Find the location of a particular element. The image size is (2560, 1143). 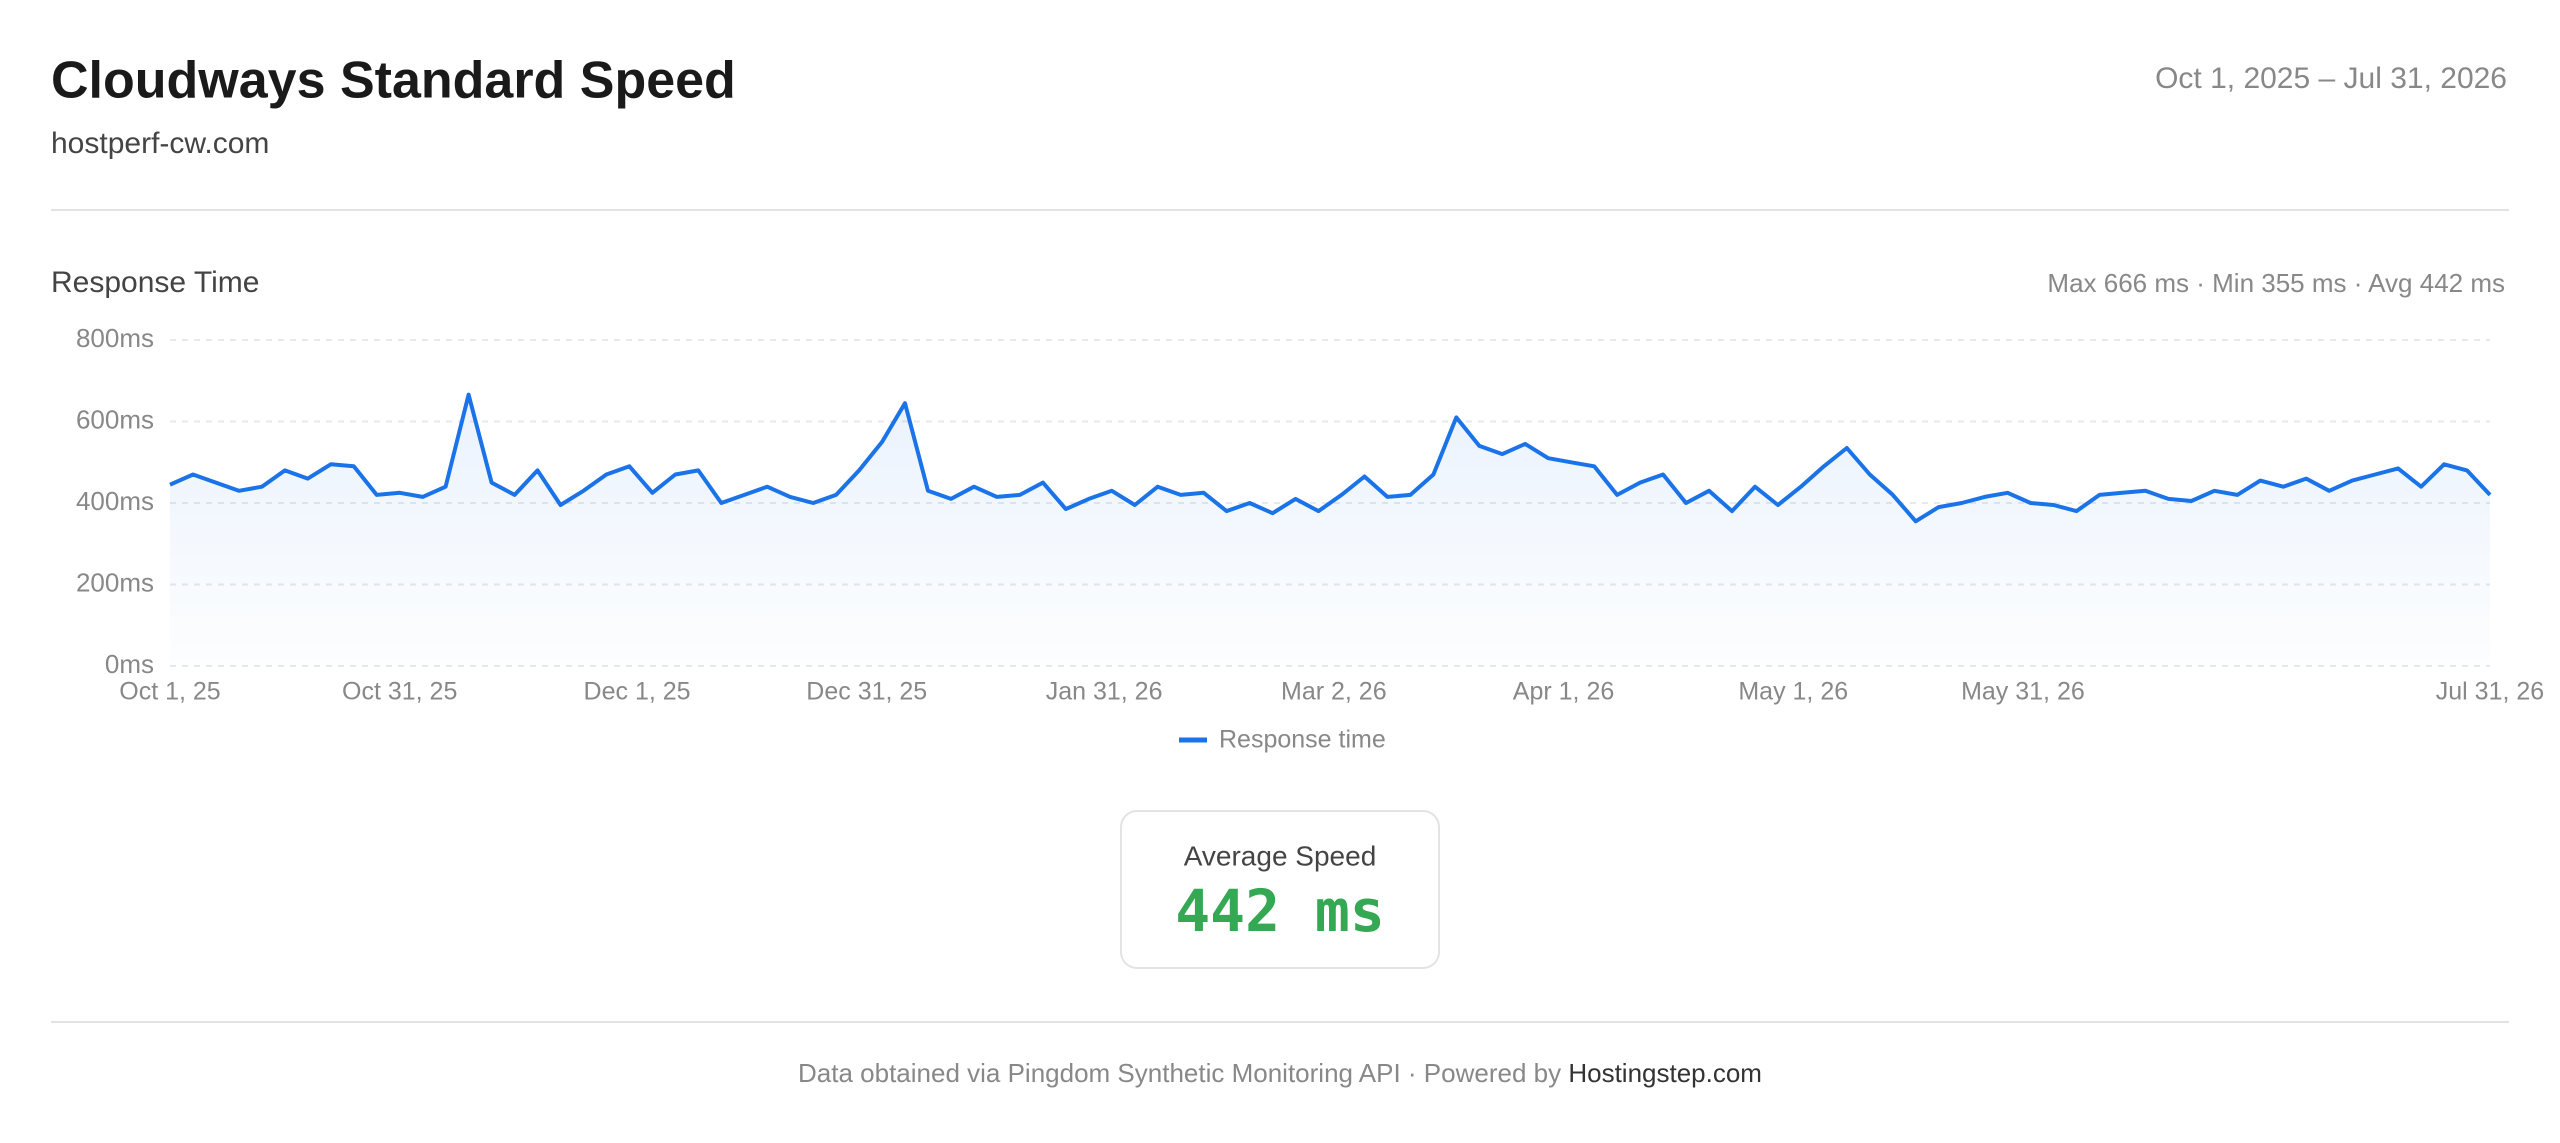

page-title: Cloudways Standard Speed is located at coordinates (393, 81).